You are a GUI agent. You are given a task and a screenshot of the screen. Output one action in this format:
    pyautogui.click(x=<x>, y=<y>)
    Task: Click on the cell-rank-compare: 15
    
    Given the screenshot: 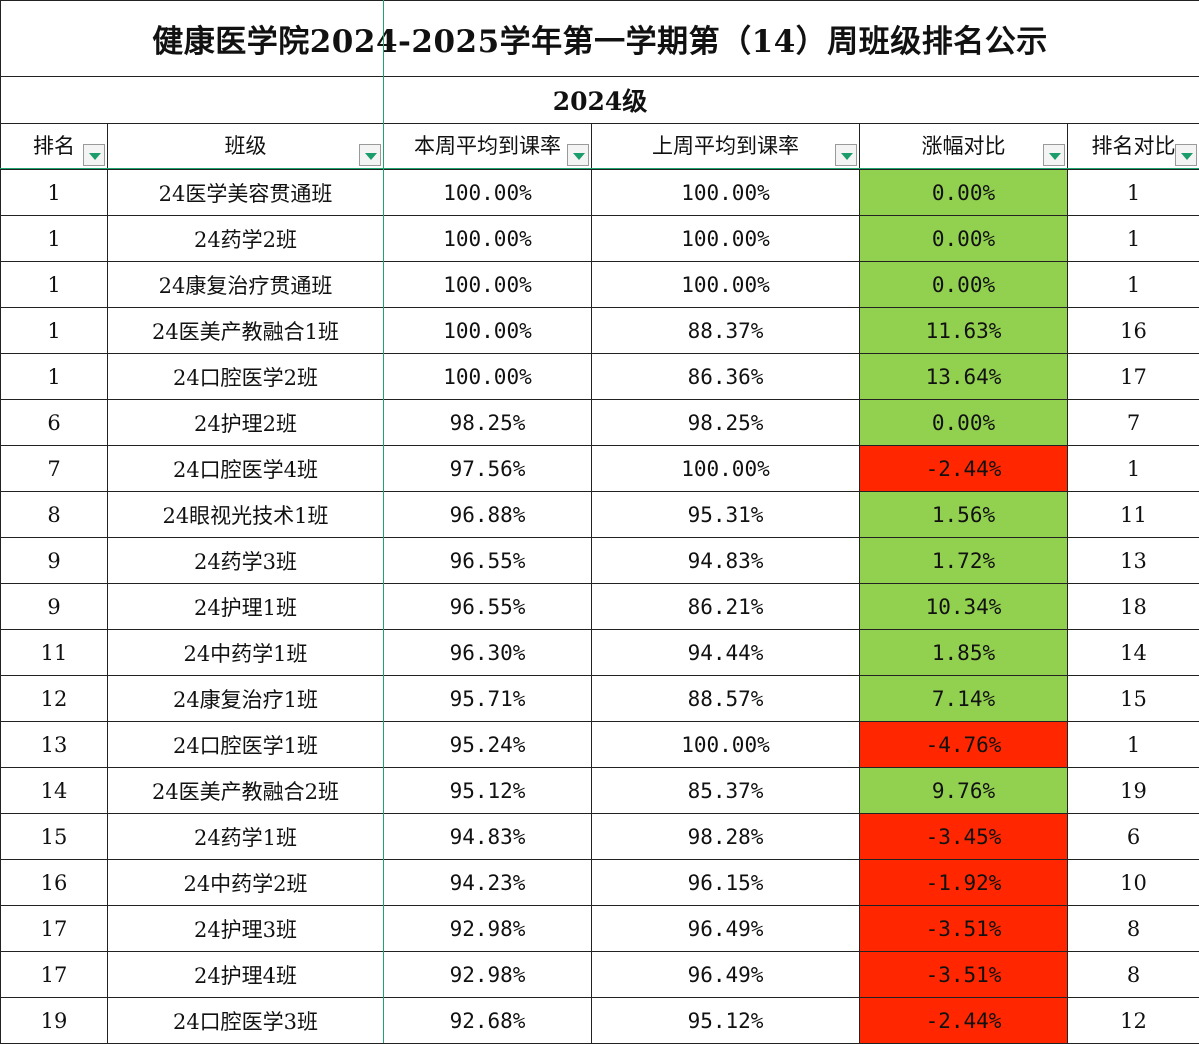 What is the action you would take?
    pyautogui.click(x=1133, y=699)
    